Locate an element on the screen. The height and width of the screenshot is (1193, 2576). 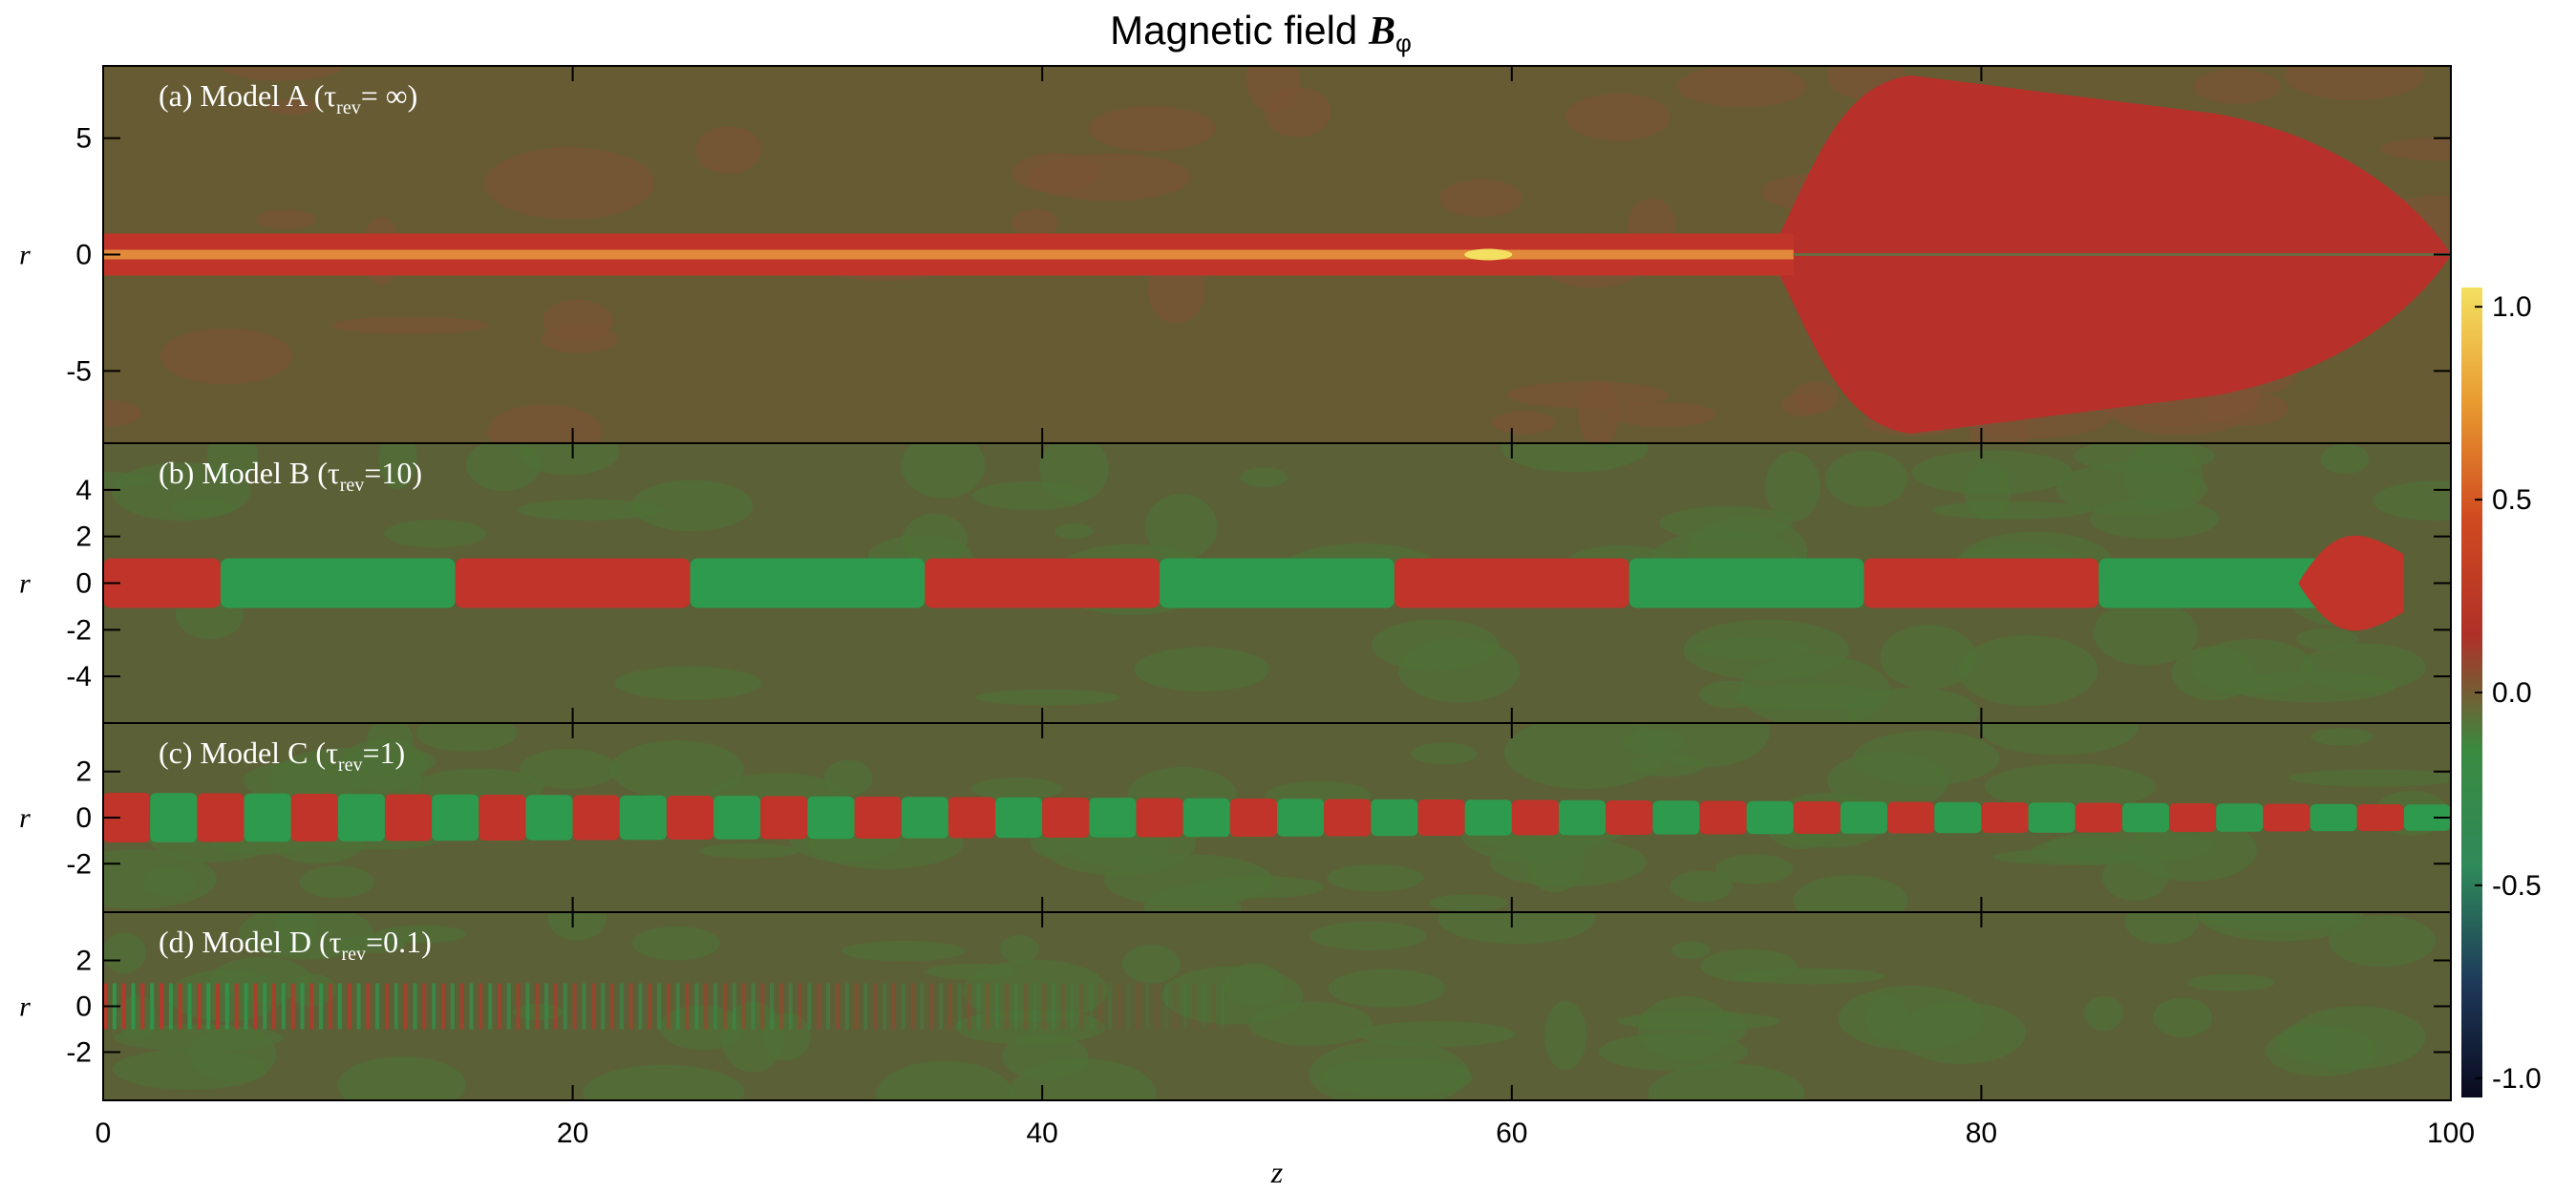
bow is located at coordinates (2351, 583).